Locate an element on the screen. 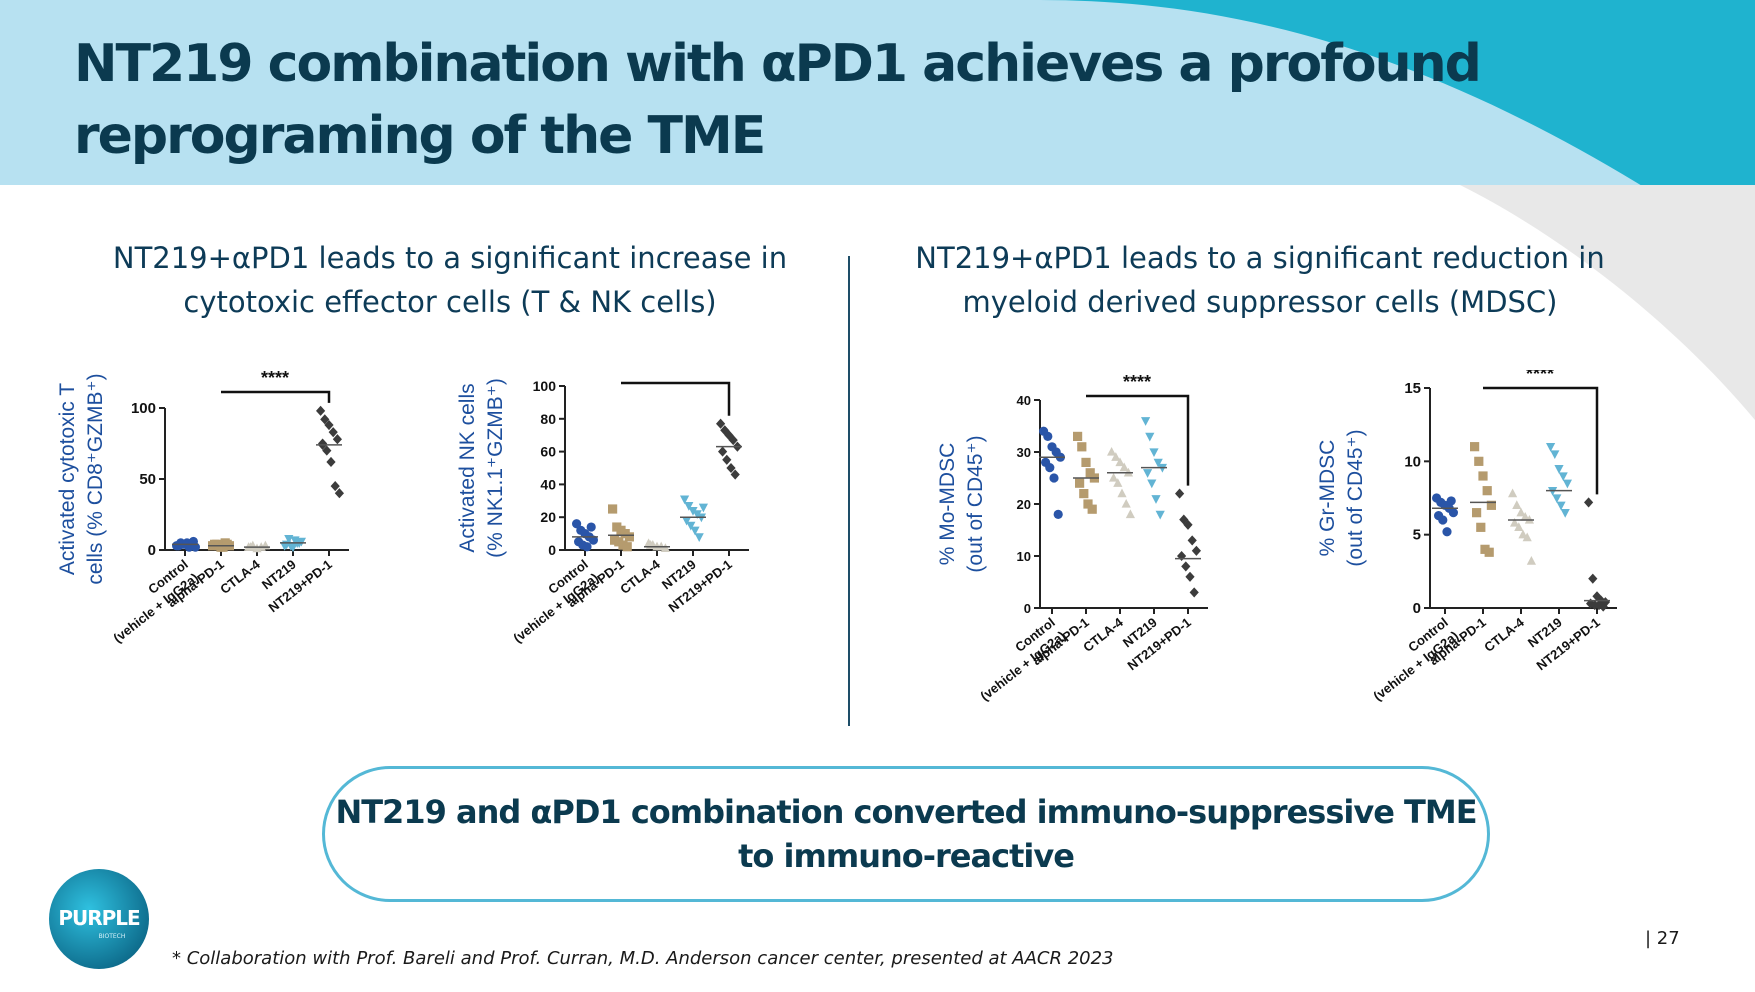 Image resolution: width=1755 pixels, height=992 pixels. logo-subtext: BIOTECH is located at coordinates (112, 936).